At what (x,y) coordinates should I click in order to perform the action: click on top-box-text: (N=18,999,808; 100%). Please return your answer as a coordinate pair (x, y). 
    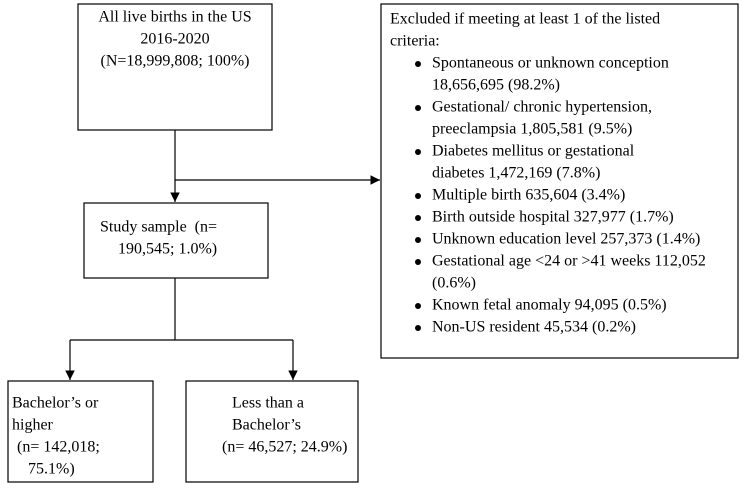
    Looking at the image, I should click on (174, 61).